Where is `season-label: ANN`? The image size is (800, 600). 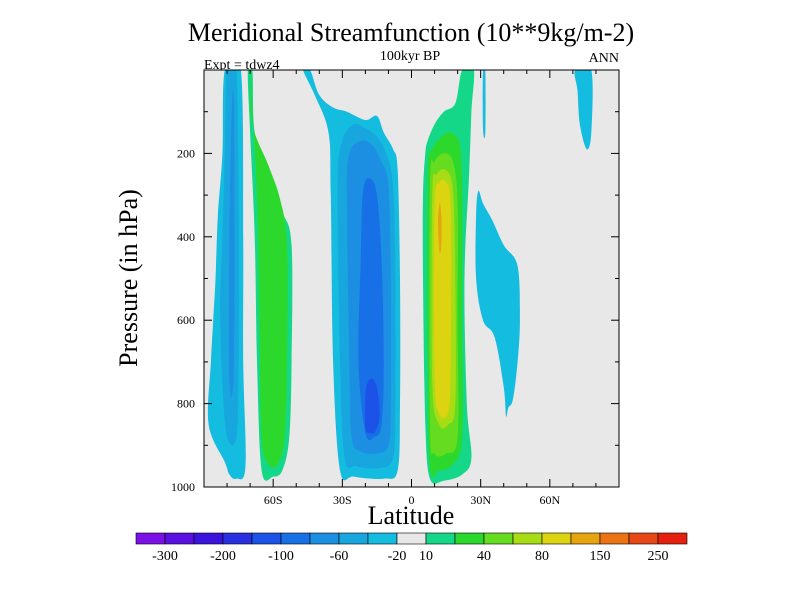 season-label: ANN is located at coordinates (604, 58).